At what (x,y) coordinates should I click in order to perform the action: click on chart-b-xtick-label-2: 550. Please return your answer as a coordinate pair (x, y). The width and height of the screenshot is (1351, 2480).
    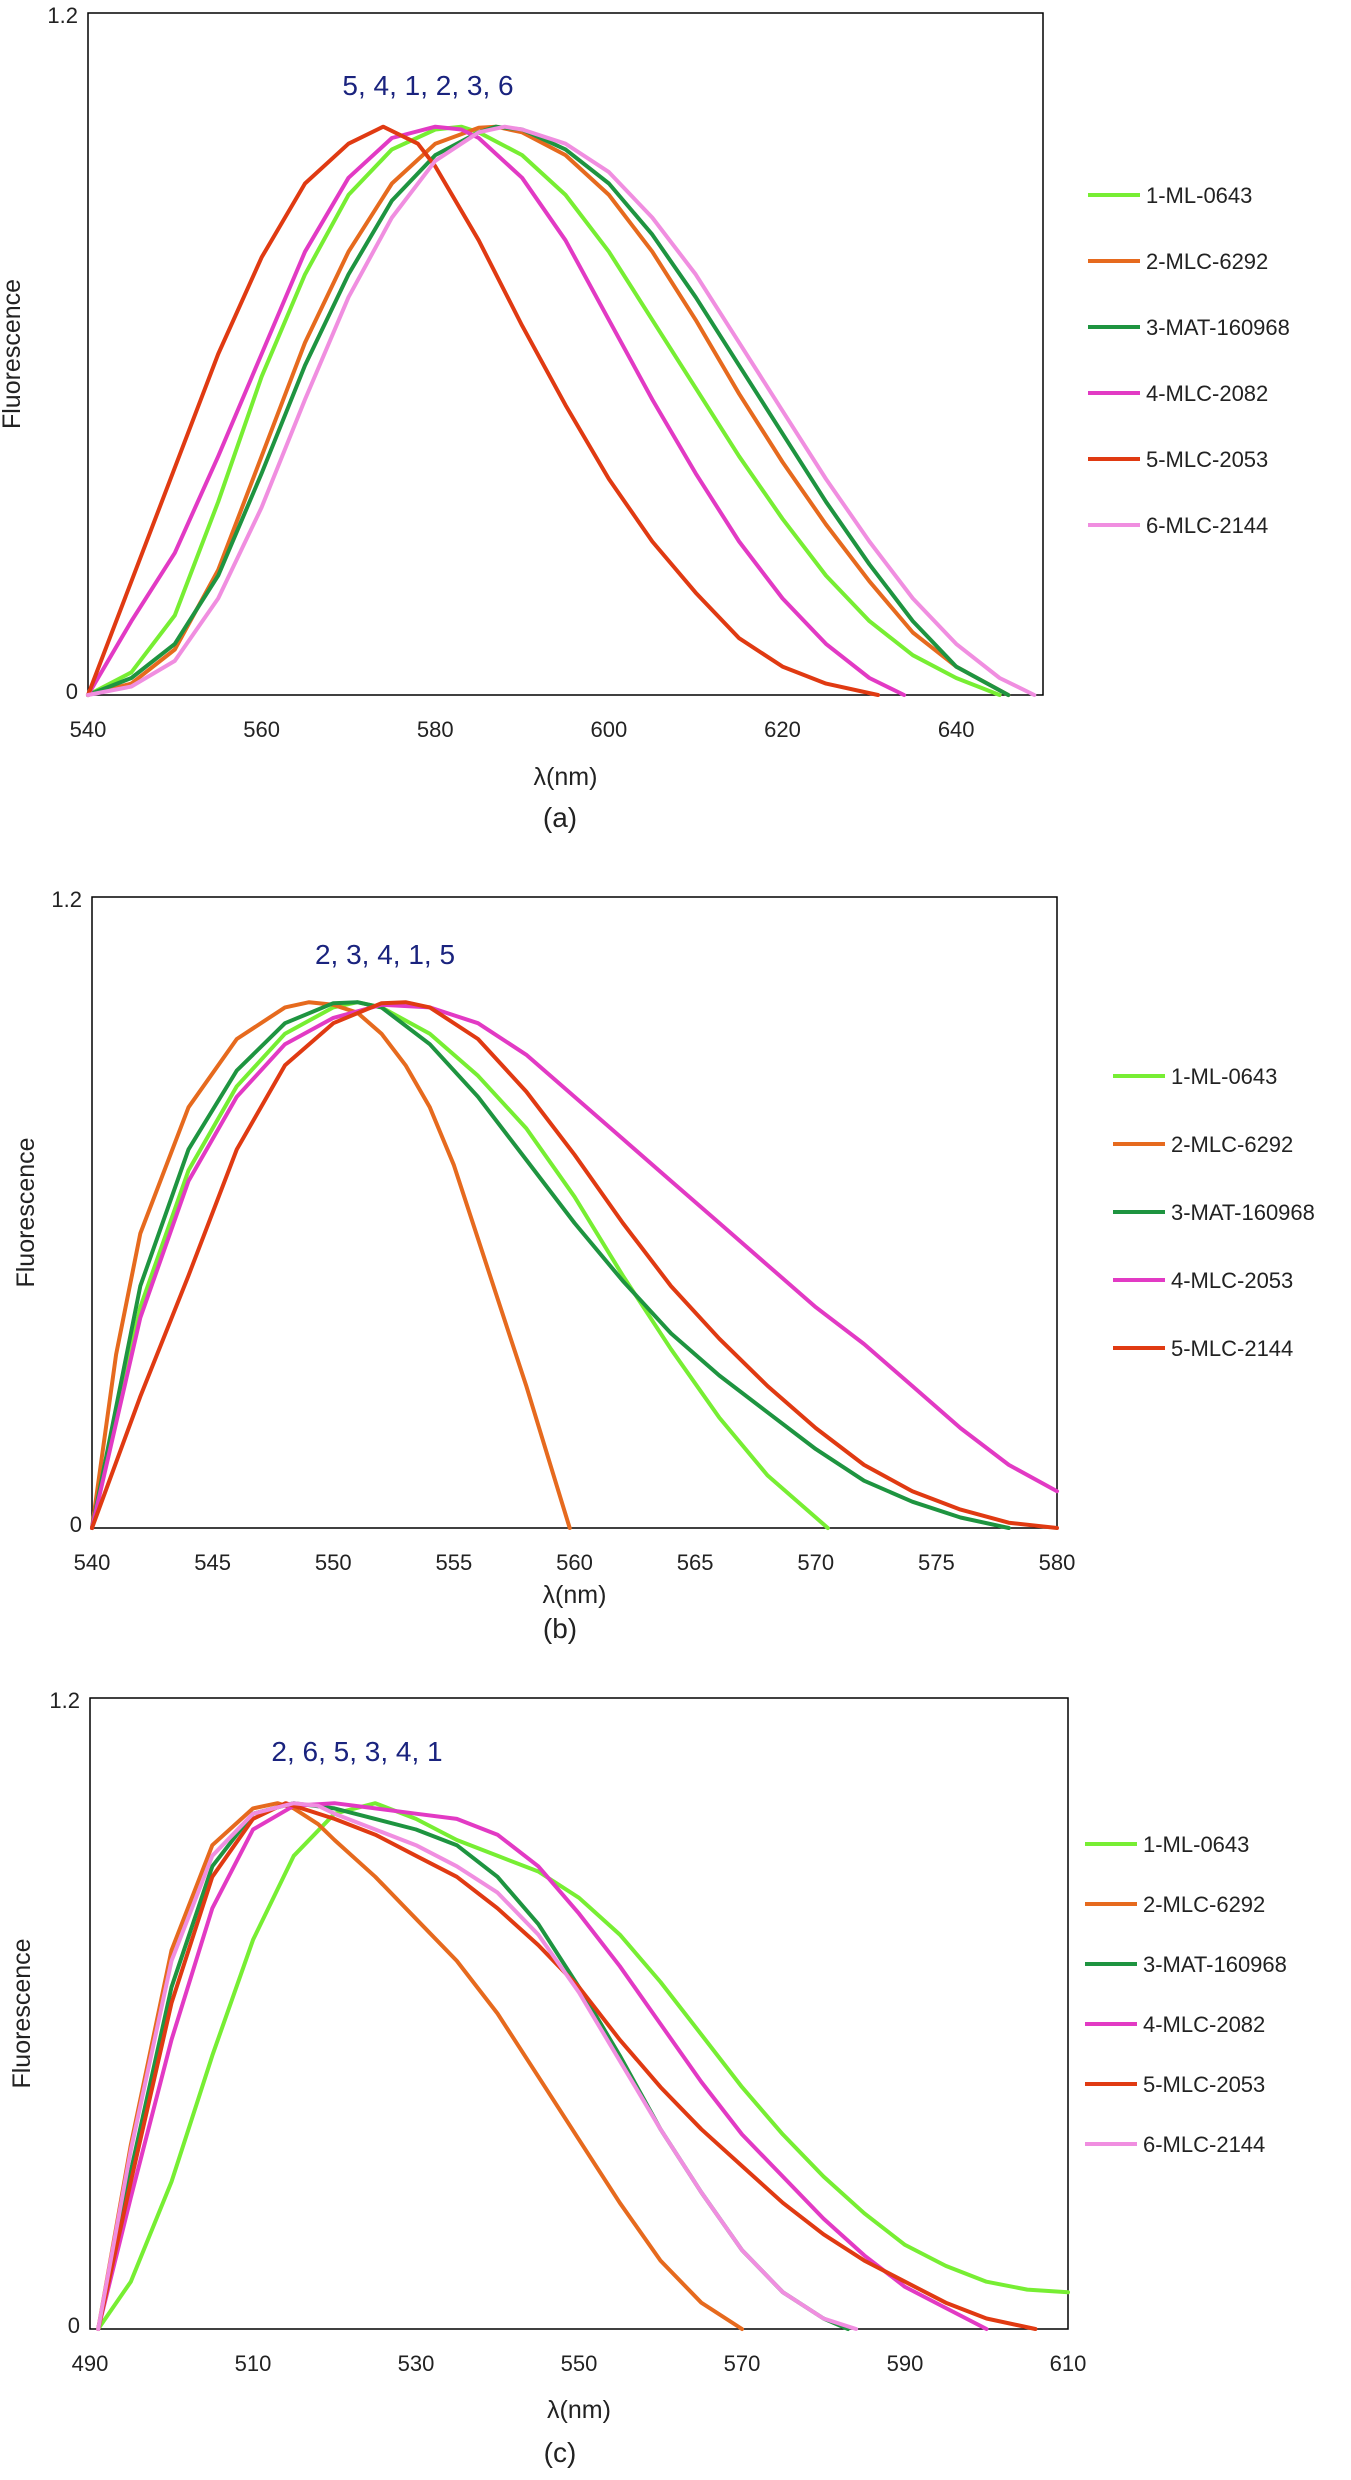
    Looking at the image, I should click on (333, 1562).